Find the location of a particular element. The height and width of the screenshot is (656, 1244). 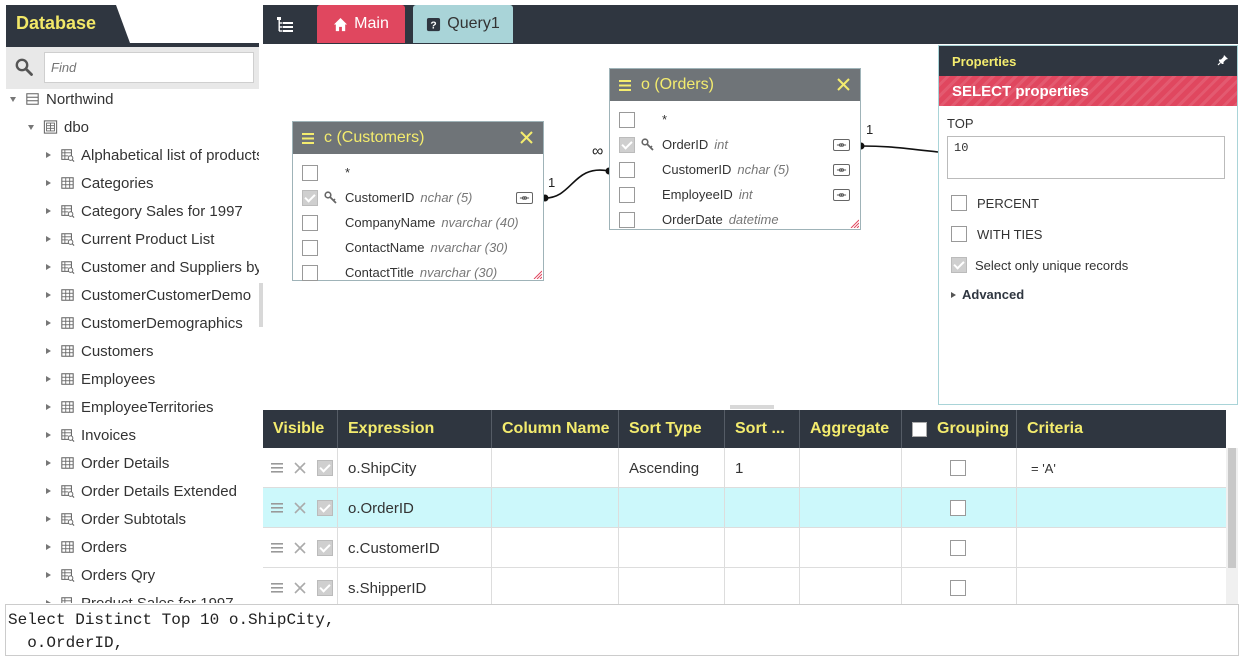

tree-item: Customer and Suppliers by City is located at coordinates (152, 267).